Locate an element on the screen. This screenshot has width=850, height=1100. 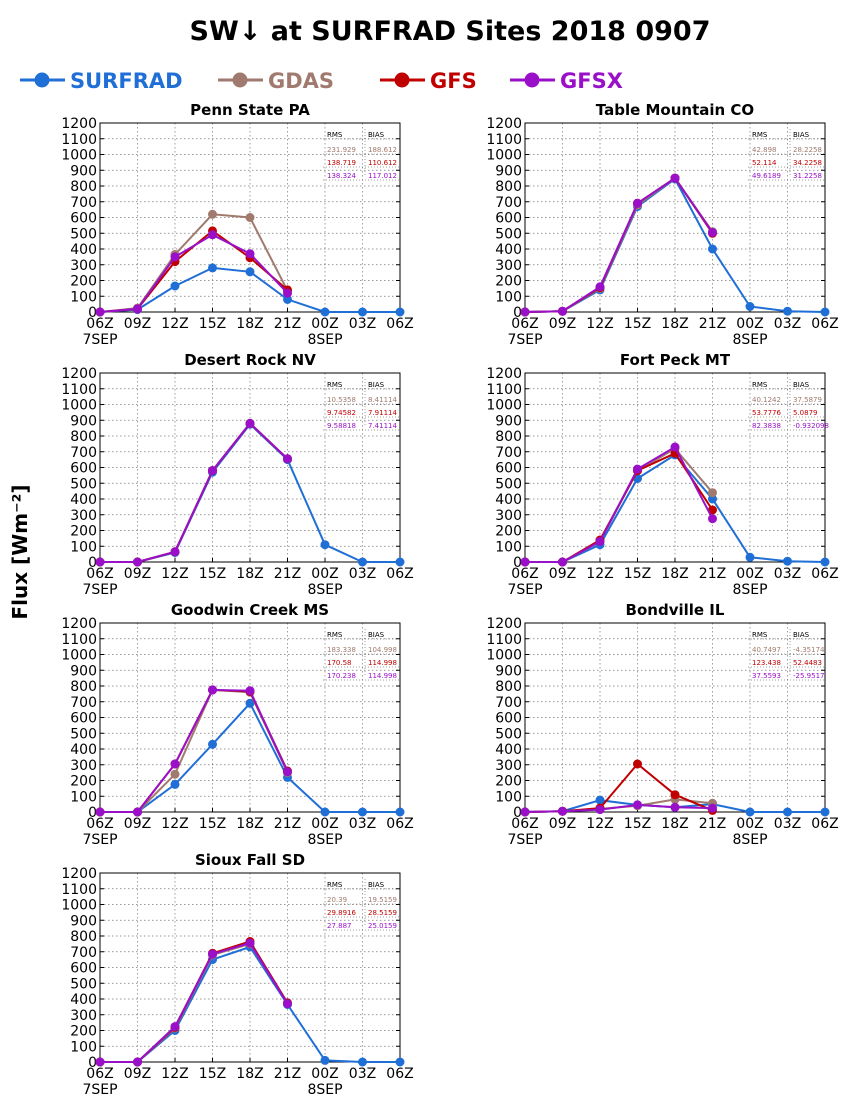
stats-bias-gfs: 28.5159 is located at coordinates (382, 913).